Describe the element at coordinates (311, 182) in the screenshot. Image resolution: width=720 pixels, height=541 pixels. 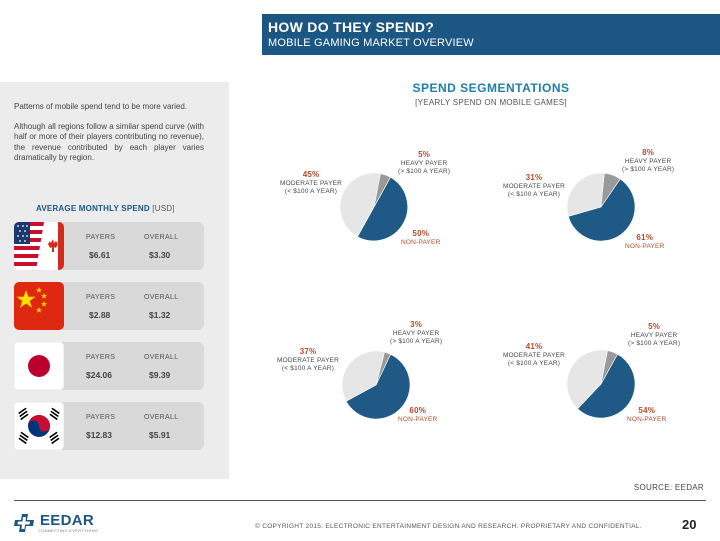
I see `pie-us-ca-moderate-label: 45% MODERATE PAYER (< $100 A YEAR)` at that location.